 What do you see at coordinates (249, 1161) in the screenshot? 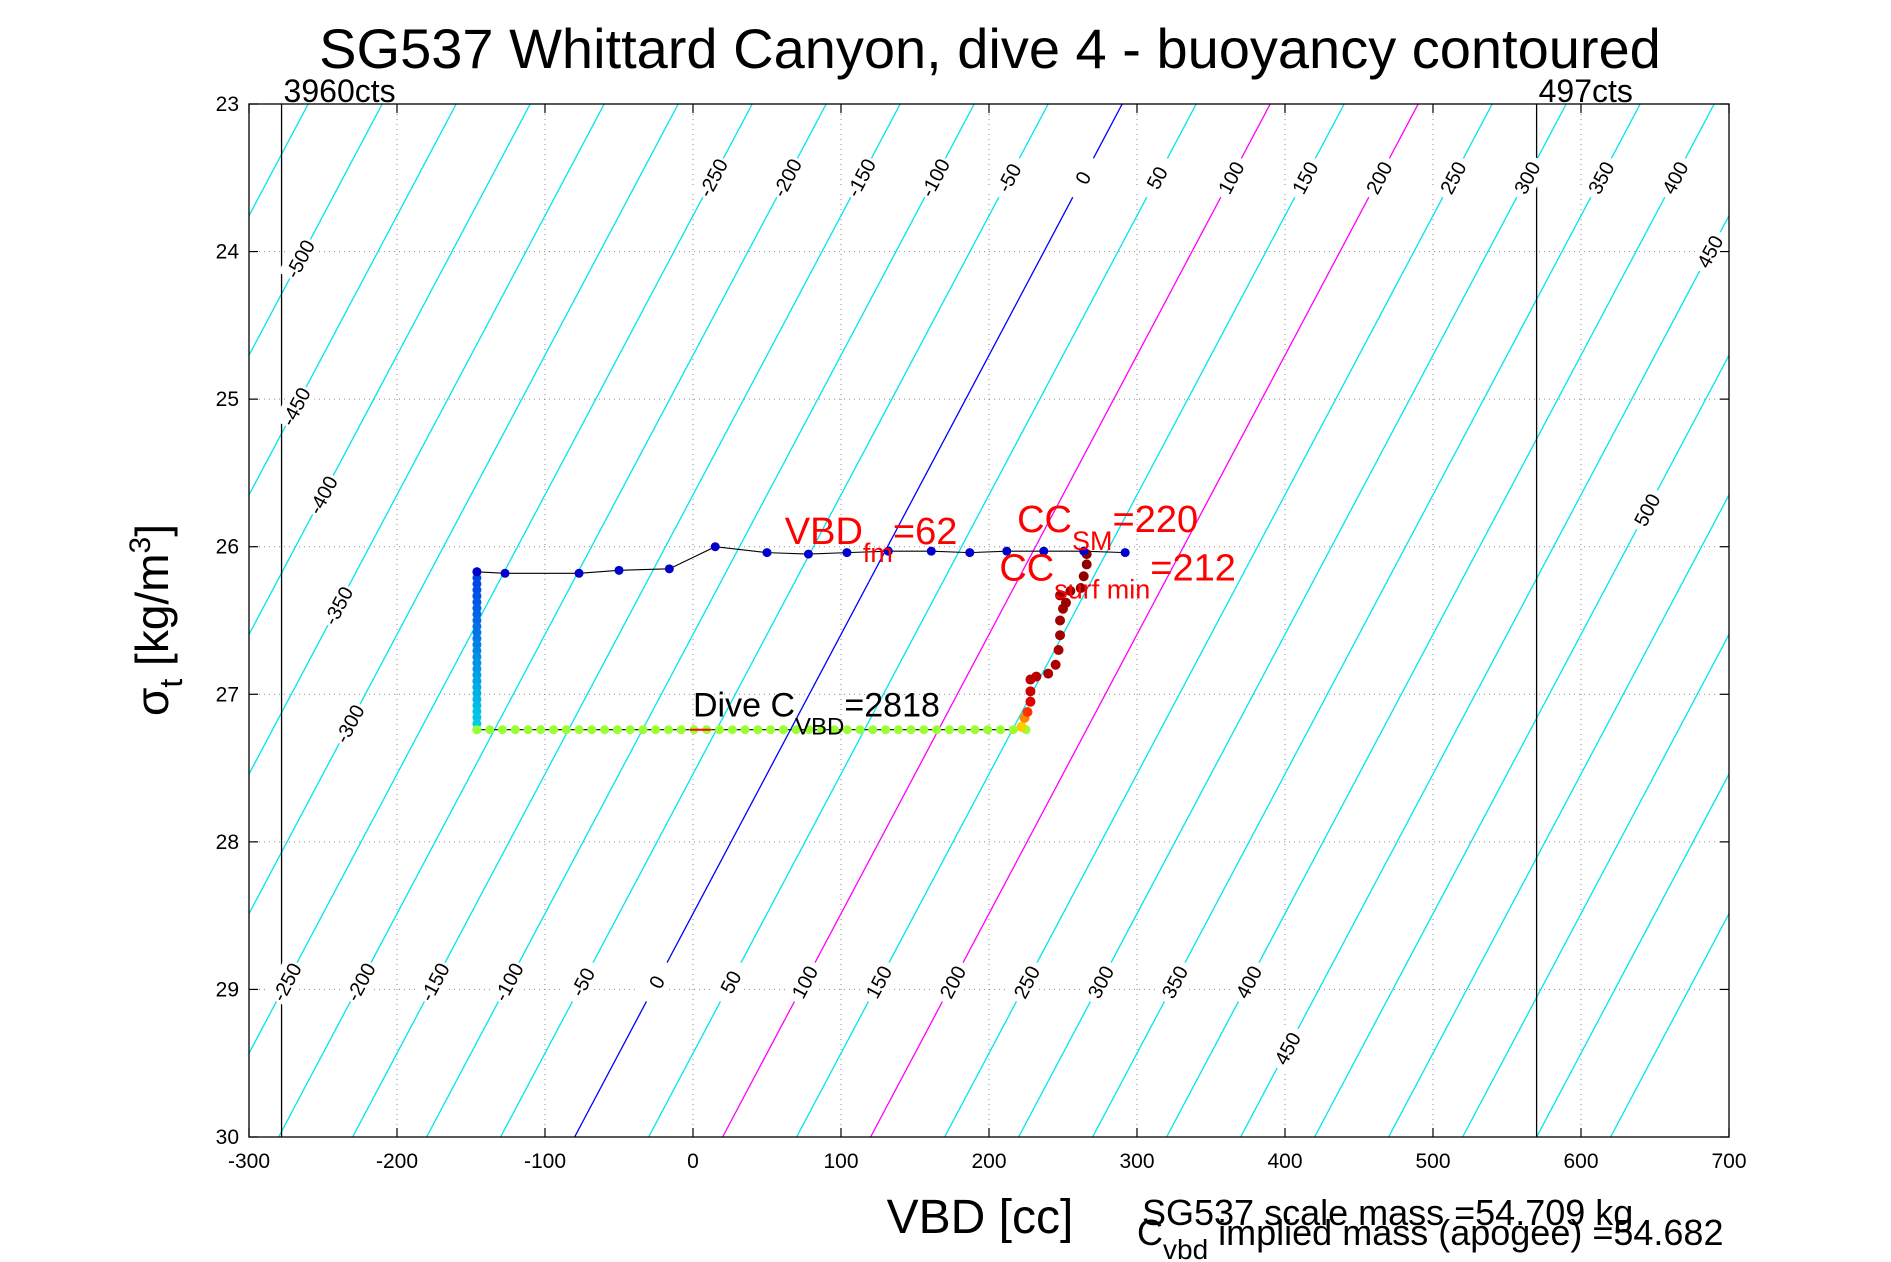
I see `x-tick-label: -300` at bounding box center [249, 1161].